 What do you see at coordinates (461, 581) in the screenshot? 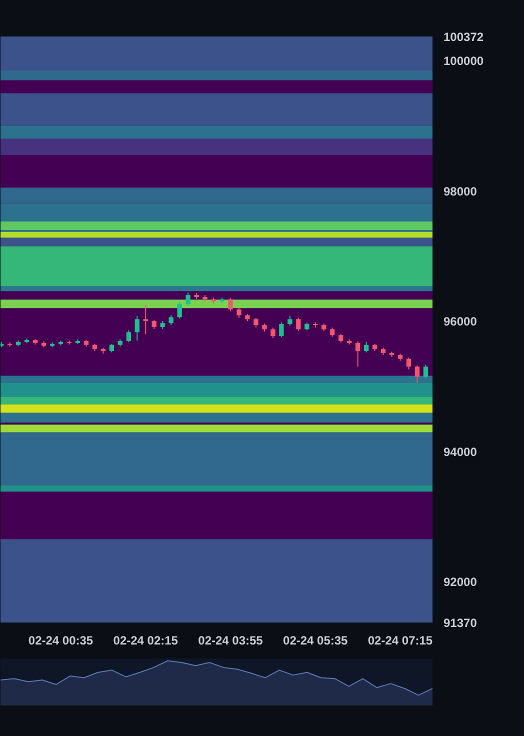
I see `y-tick-label: 92000` at bounding box center [461, 581].